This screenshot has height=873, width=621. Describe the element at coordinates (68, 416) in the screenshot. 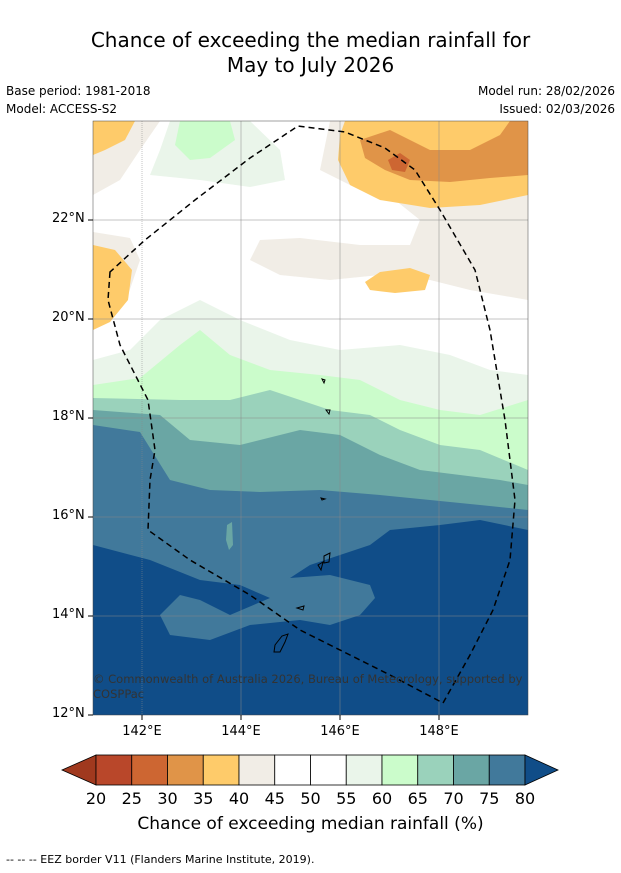

I see `lat-label-18: 18°N` at that location.